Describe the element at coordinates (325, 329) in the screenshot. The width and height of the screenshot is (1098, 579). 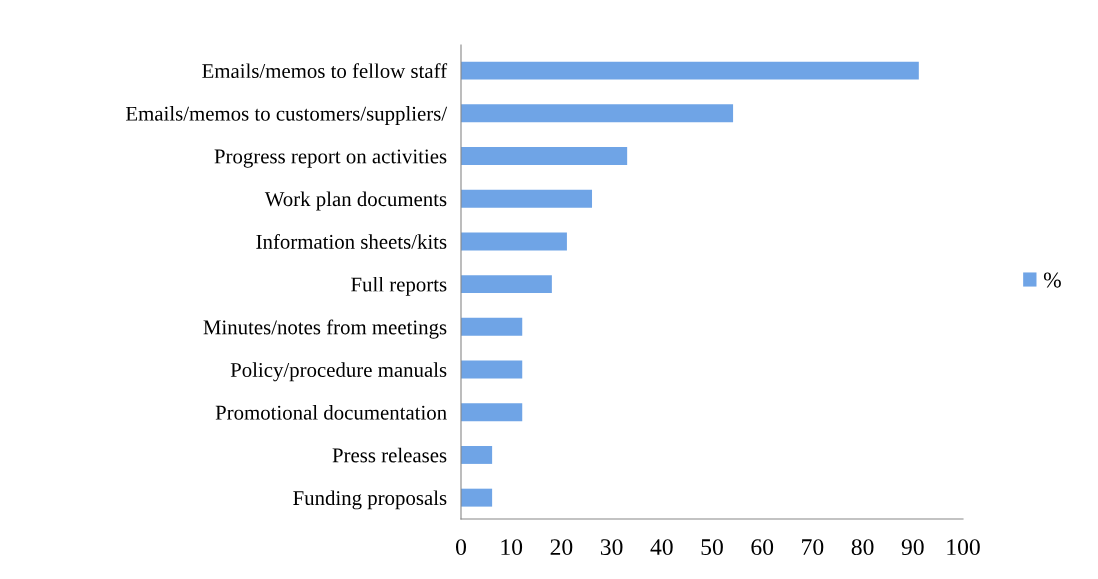
I see `y-tick-label: Minutes/notes from meetings` at that location.